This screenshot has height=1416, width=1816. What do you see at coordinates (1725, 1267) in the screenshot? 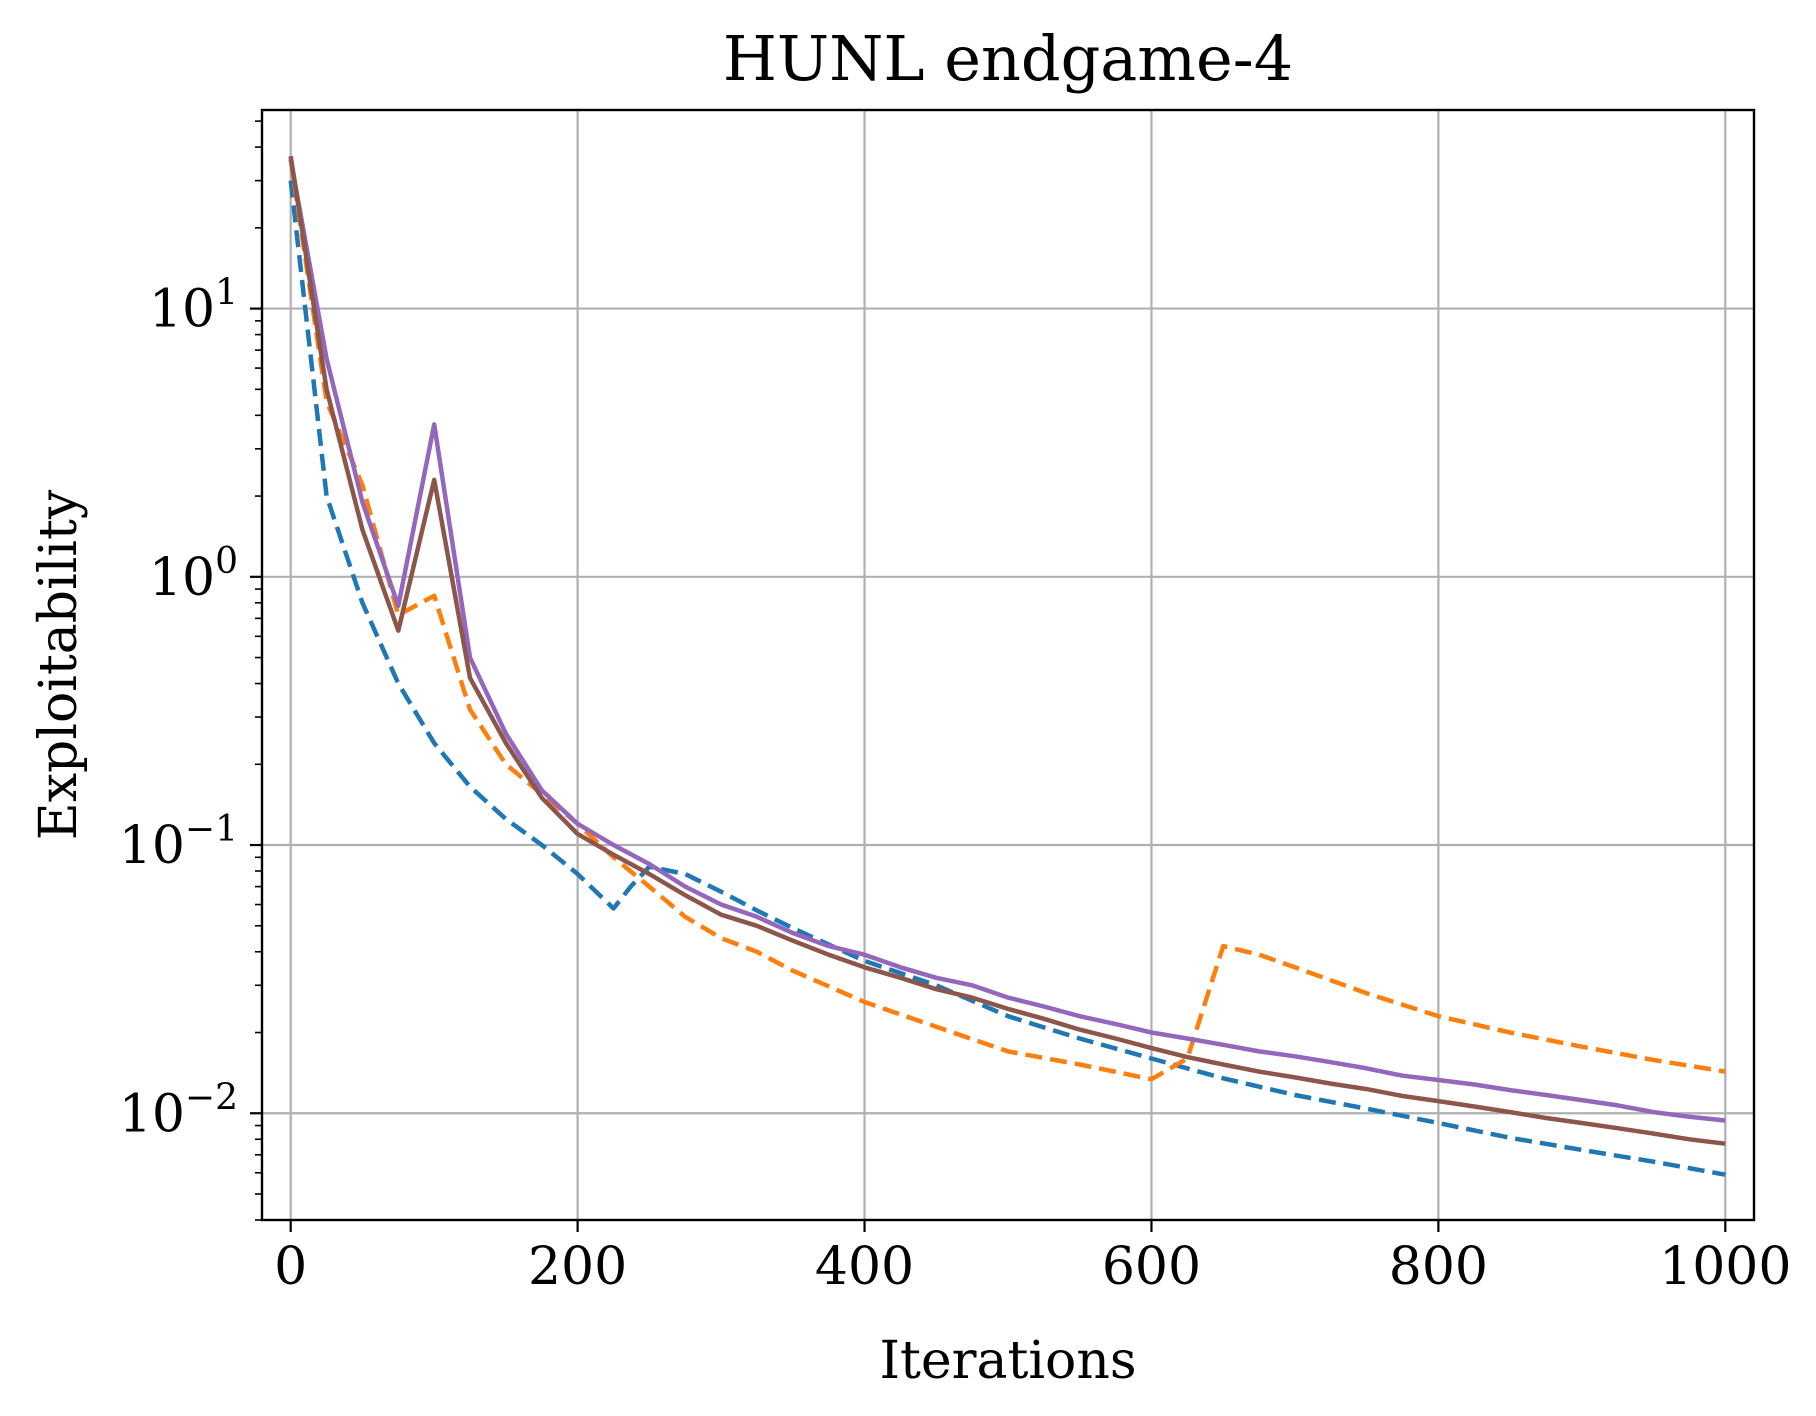
I see `x-tick-label: 1000` at bounding box center [1725, 1267].